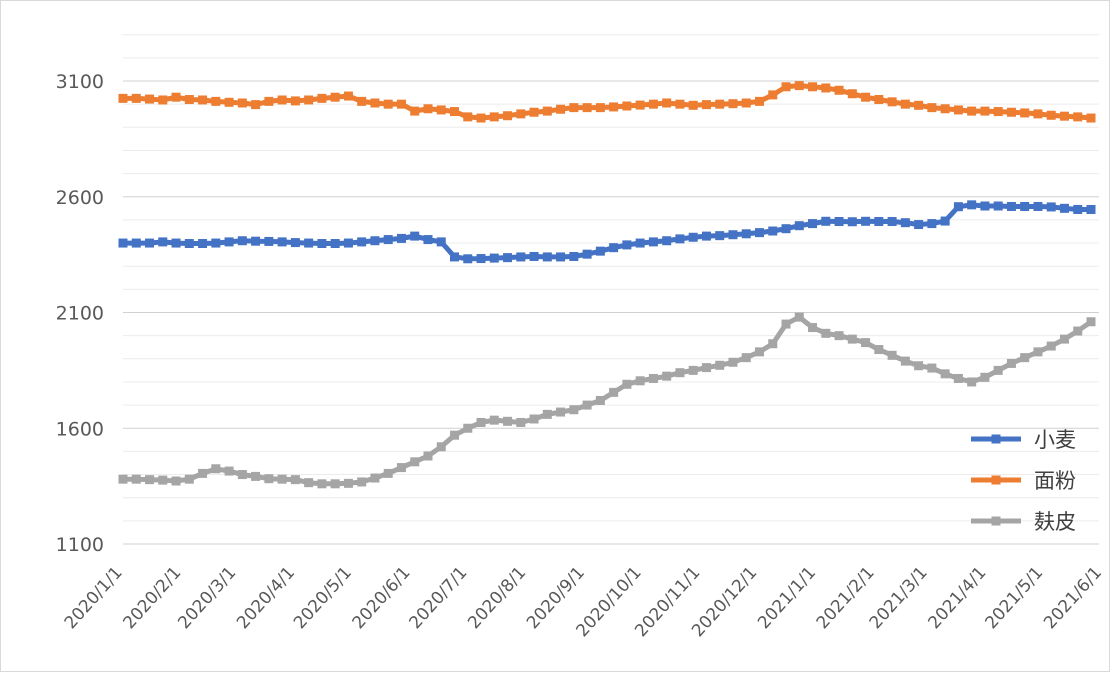 The width and height of the screenshot is (1110, 673). Describe the element at coordinates (1023, 440) in the screenshot. I see `legend-item: 小麦` at that location.